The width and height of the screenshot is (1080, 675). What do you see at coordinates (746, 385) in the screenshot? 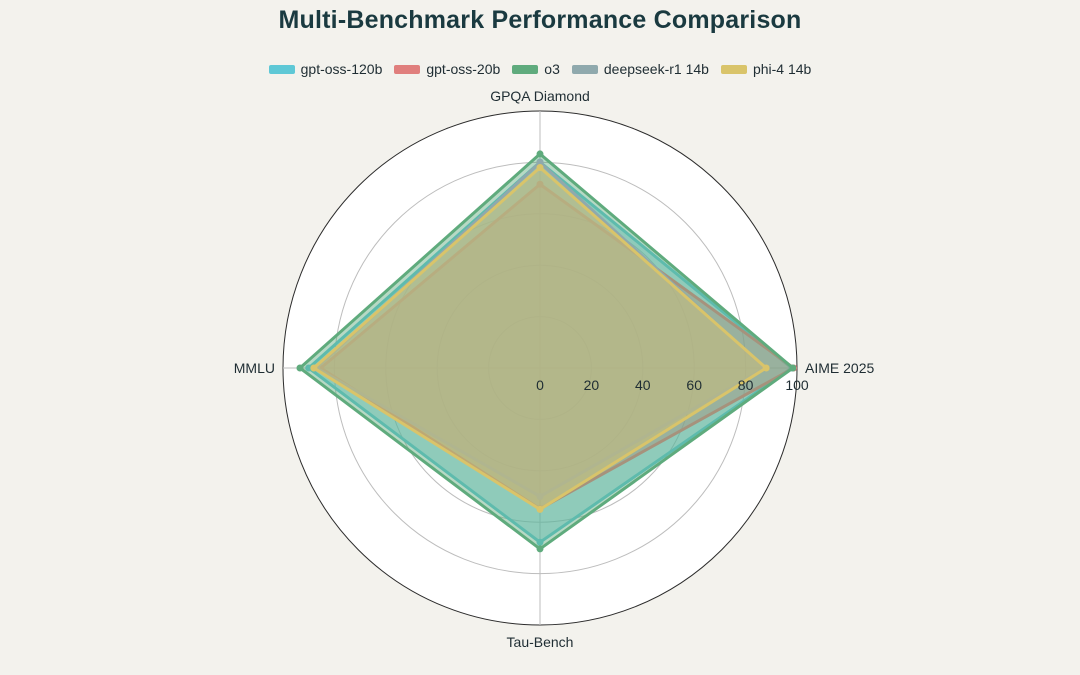
I see `radial-tick-label: 80` at bounding box center [746, 385].